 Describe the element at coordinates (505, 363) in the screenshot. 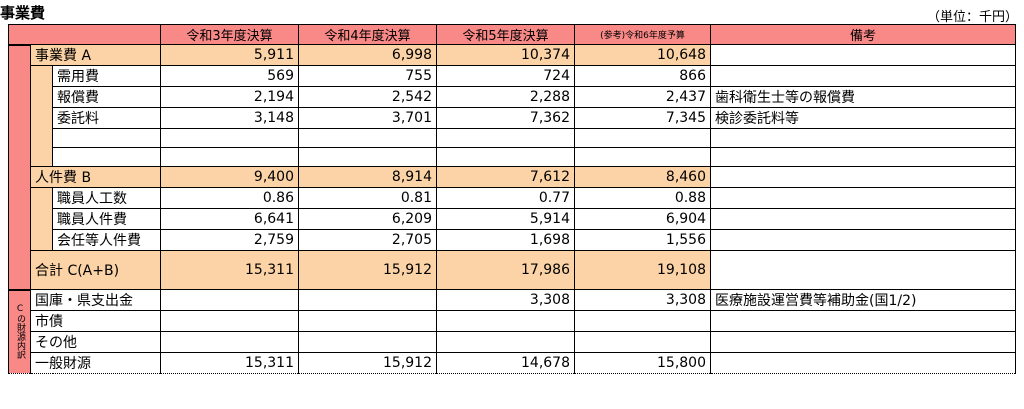

I see `funding-value: 14,678` at that location.